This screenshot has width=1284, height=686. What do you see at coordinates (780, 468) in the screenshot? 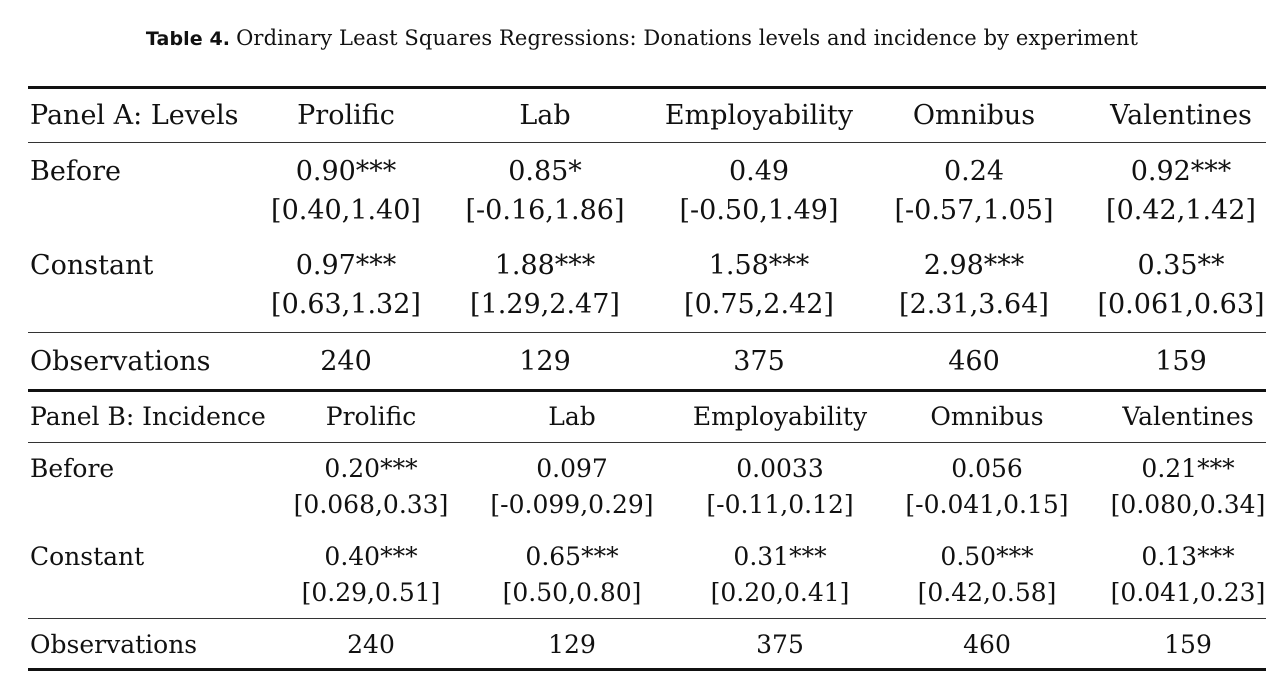
I see `coef-cell: 0.0033` at bounding box center [780, 468].